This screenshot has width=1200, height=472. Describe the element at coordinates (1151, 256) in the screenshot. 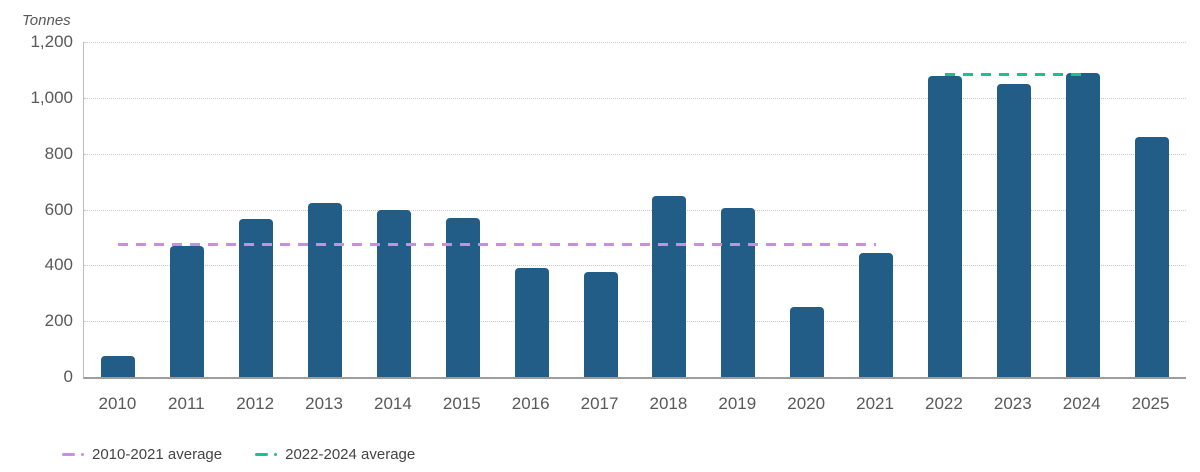

I see `bar-2025` at that location.